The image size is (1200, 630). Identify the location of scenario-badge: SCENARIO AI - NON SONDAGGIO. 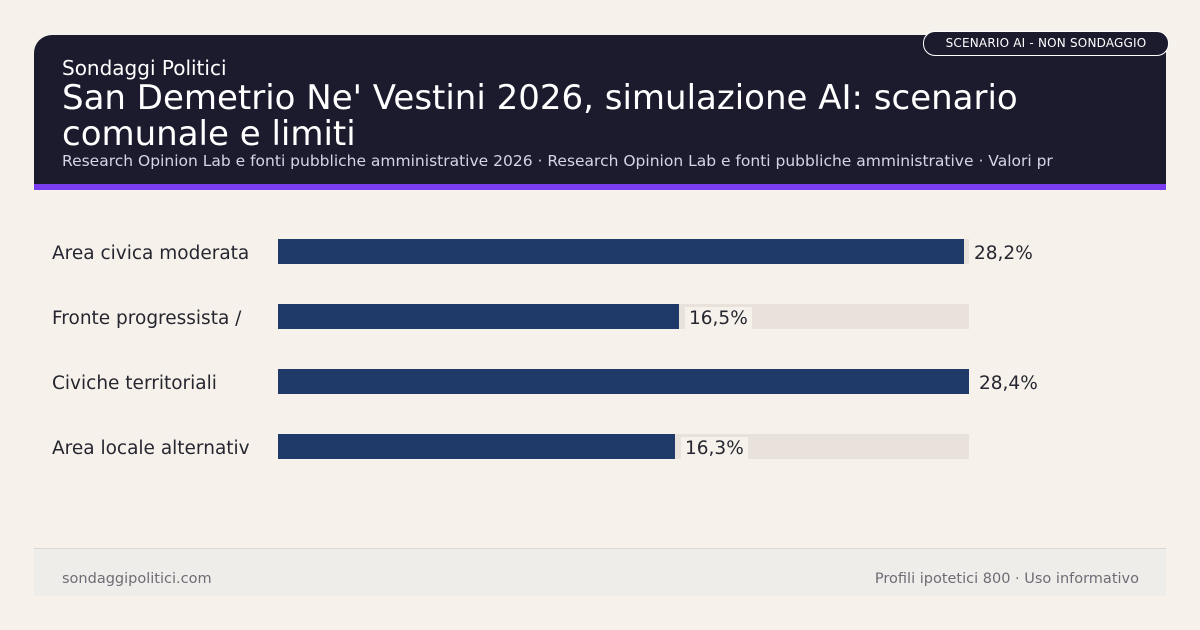
(1046, 43).